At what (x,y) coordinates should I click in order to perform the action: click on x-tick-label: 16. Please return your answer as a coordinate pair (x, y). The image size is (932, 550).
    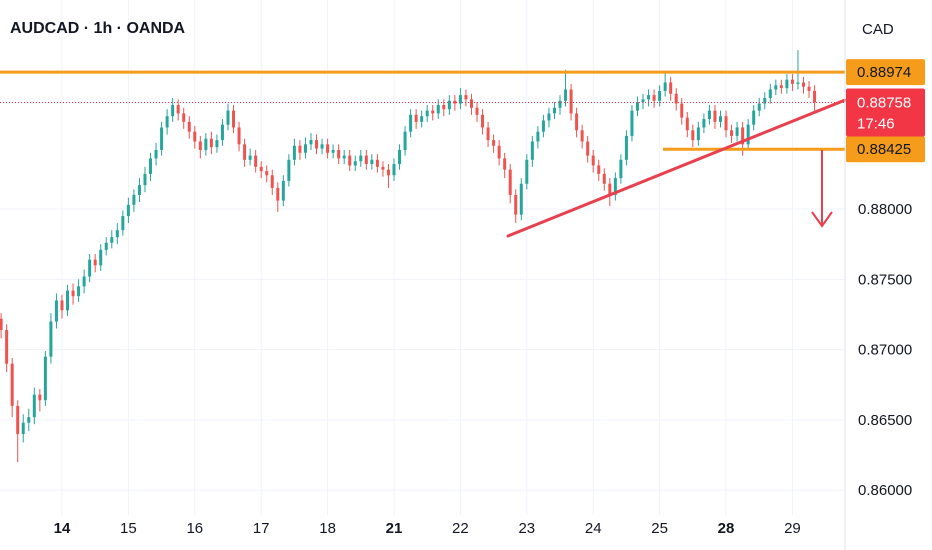
    Looking at the image, I should click on (194, 528).